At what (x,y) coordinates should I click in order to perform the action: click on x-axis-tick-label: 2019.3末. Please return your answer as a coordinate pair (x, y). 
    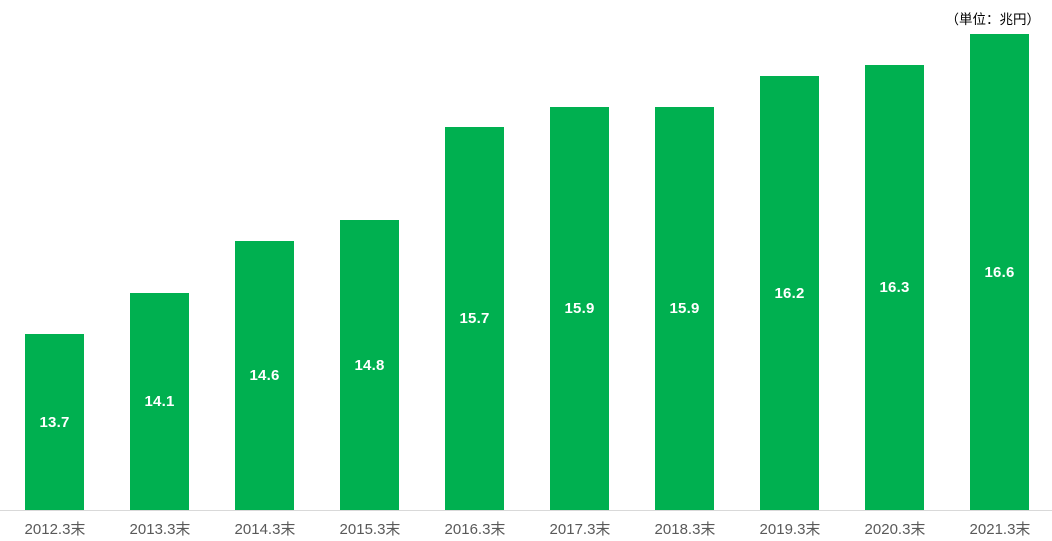
    Looking at the image, I should click on (790, 529).